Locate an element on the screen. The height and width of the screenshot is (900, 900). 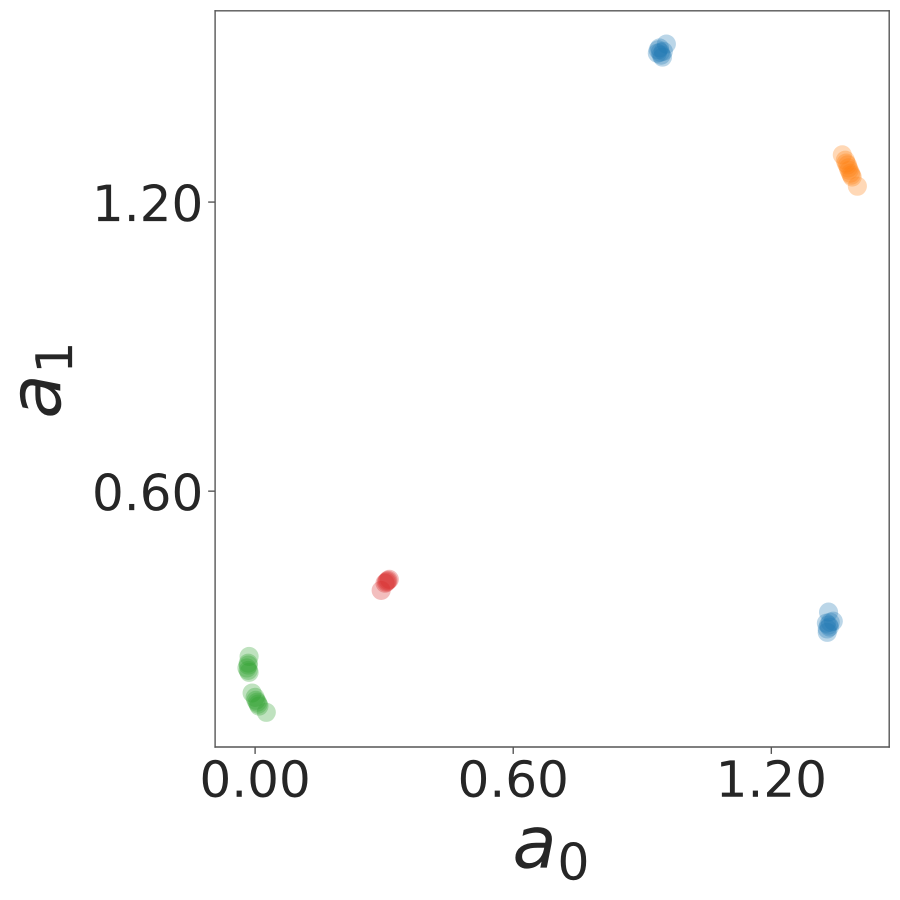
y-axis-title: a$_{1}$ is located at coordinates (46, 381).